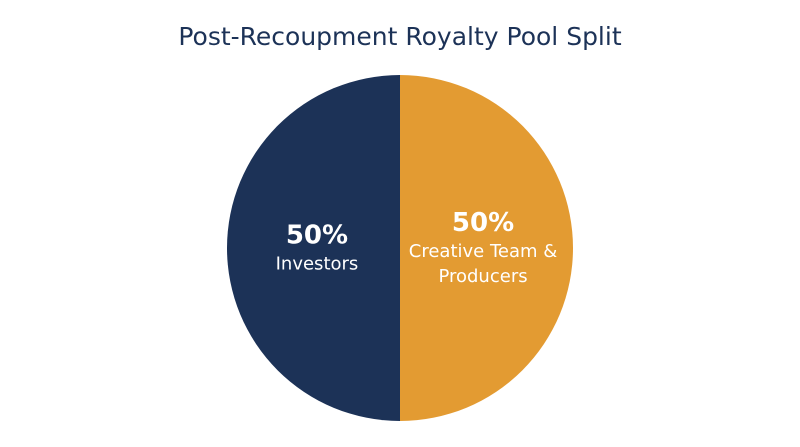  I want to click on slice-label: 50% Investors, so click(317, 248).